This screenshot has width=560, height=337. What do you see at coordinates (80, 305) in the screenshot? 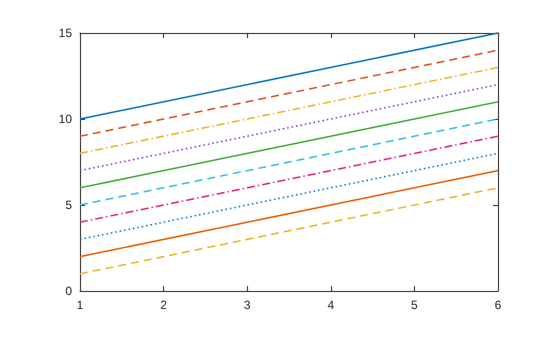
I see `x-tick-label: 1` at bounding box center [80, 305].